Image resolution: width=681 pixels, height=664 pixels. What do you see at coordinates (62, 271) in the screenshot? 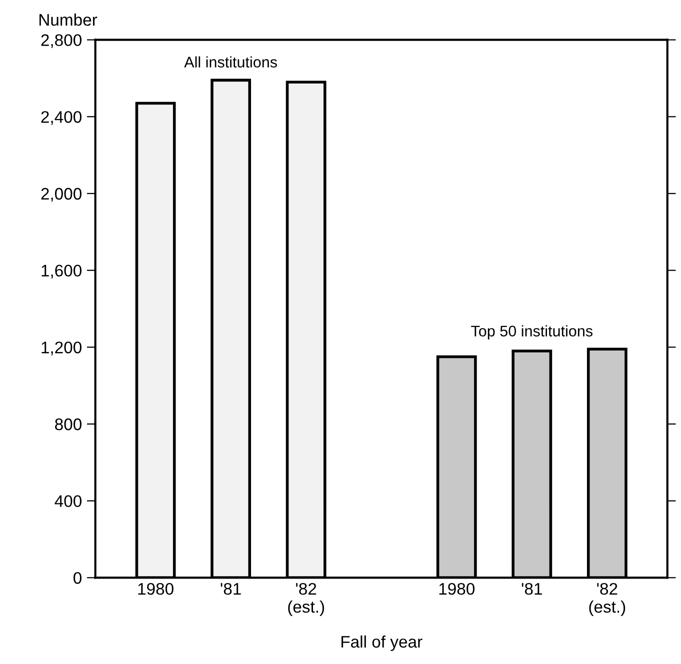
I see `y-tick-label: 1,600` at bounding box center [62, 271].